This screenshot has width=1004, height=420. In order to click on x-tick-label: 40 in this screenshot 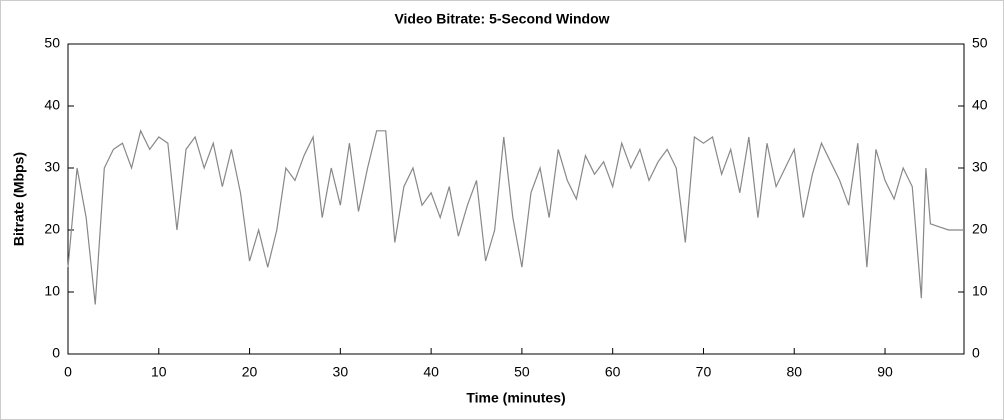, I will do `click(431, 372)`.